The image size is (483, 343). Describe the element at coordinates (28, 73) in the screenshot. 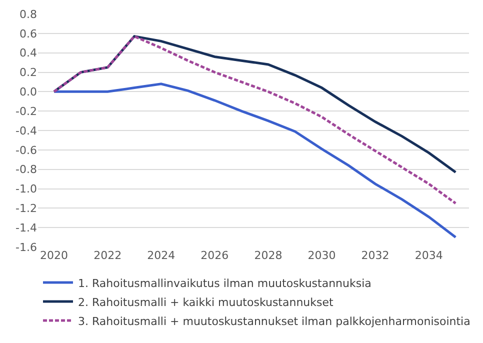

I see `y-tick-label: 0.2` at that location.